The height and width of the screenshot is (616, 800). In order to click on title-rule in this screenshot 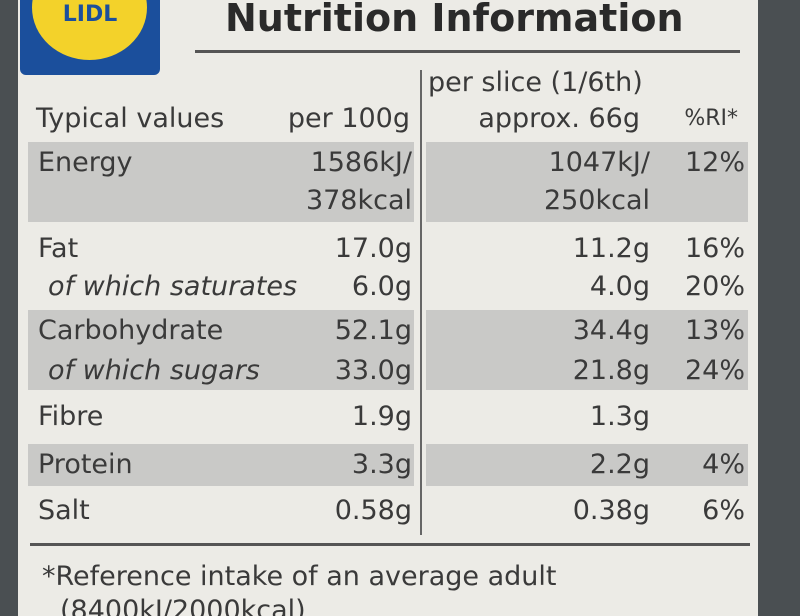, I will do `click(467, 51)`.